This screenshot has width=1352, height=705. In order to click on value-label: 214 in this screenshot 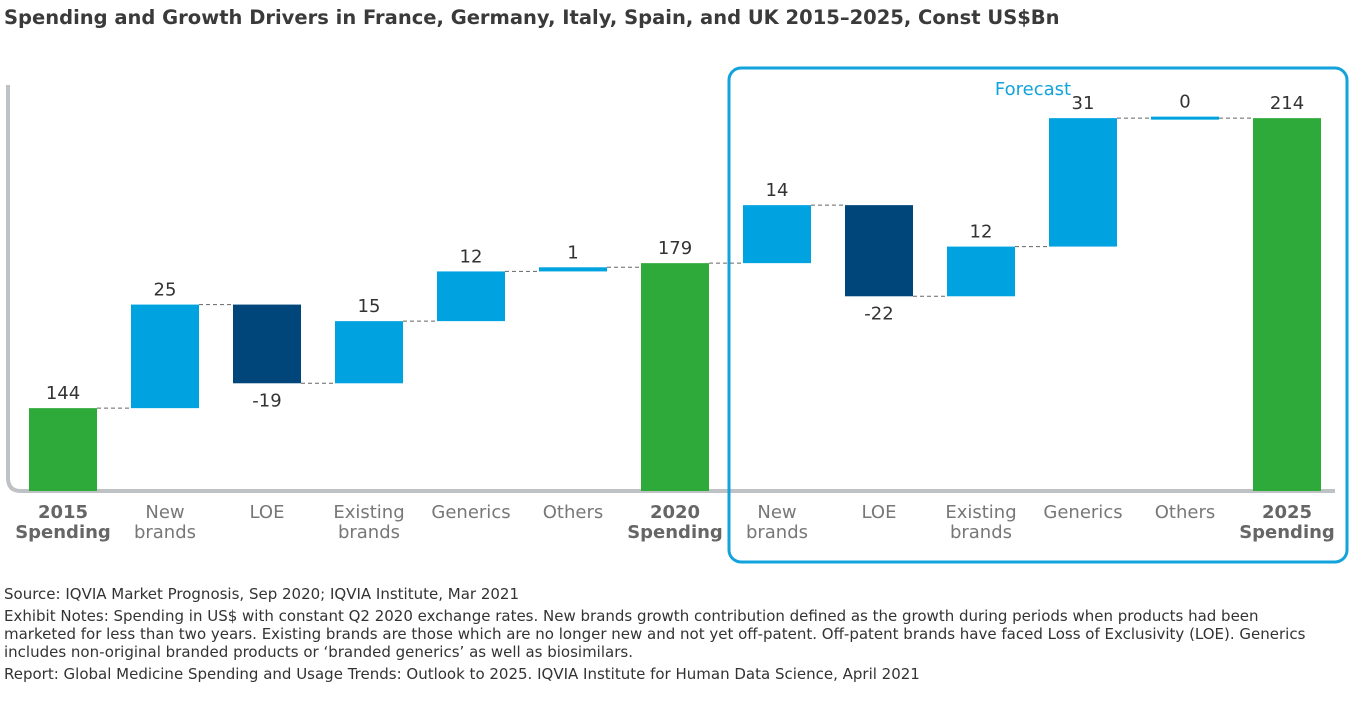, I will do `click(1287, 103)`.